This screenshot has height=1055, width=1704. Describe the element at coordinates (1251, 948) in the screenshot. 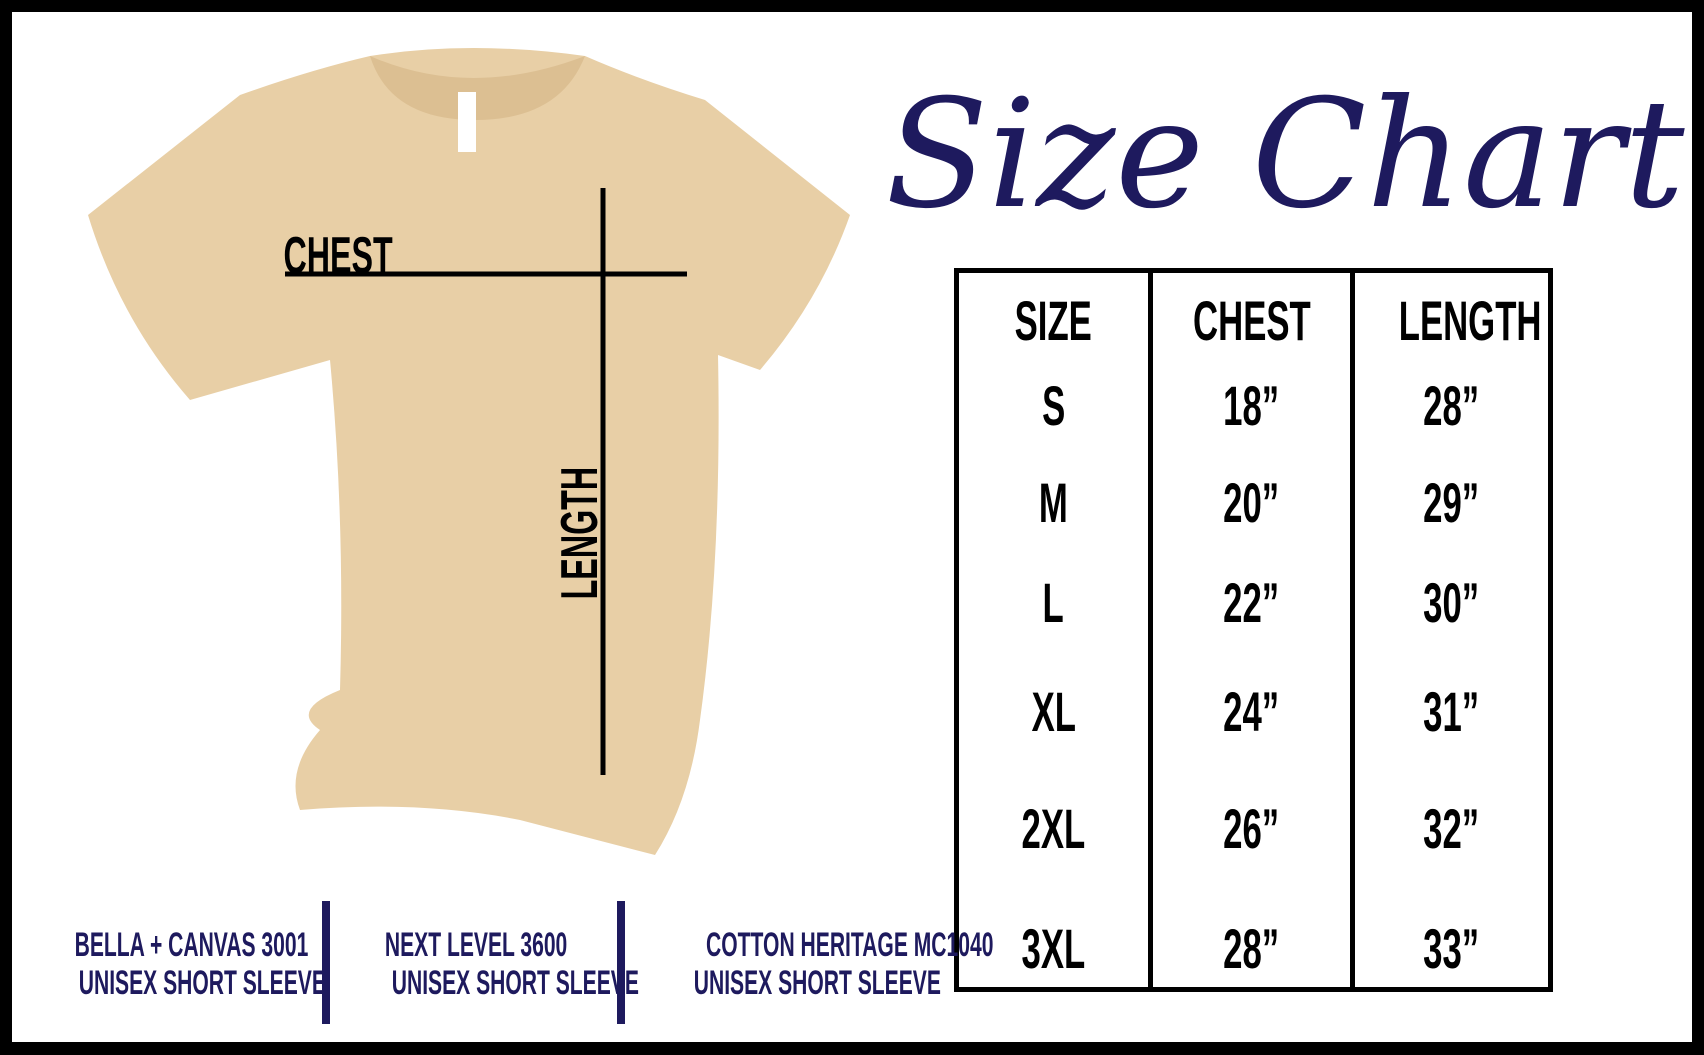

I see `chest-cell: 28”` at that location.